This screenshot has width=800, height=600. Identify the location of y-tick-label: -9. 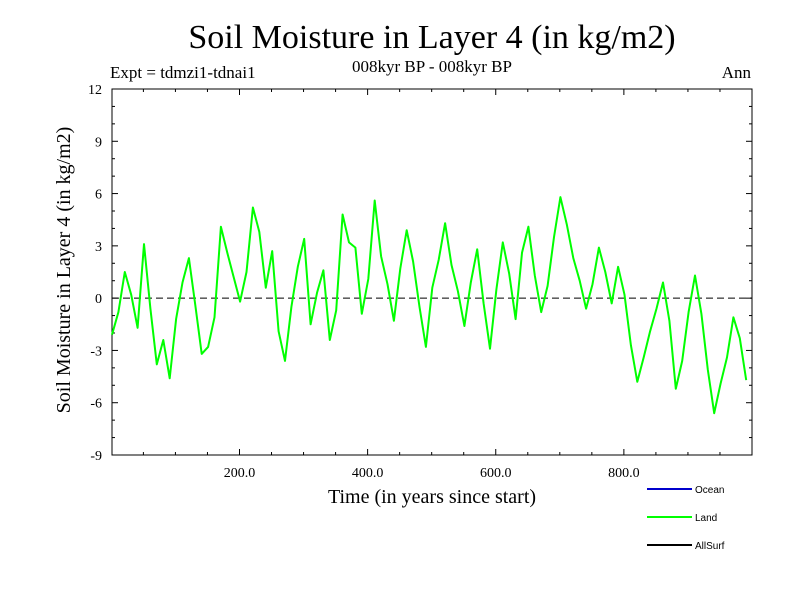
(96, 456).